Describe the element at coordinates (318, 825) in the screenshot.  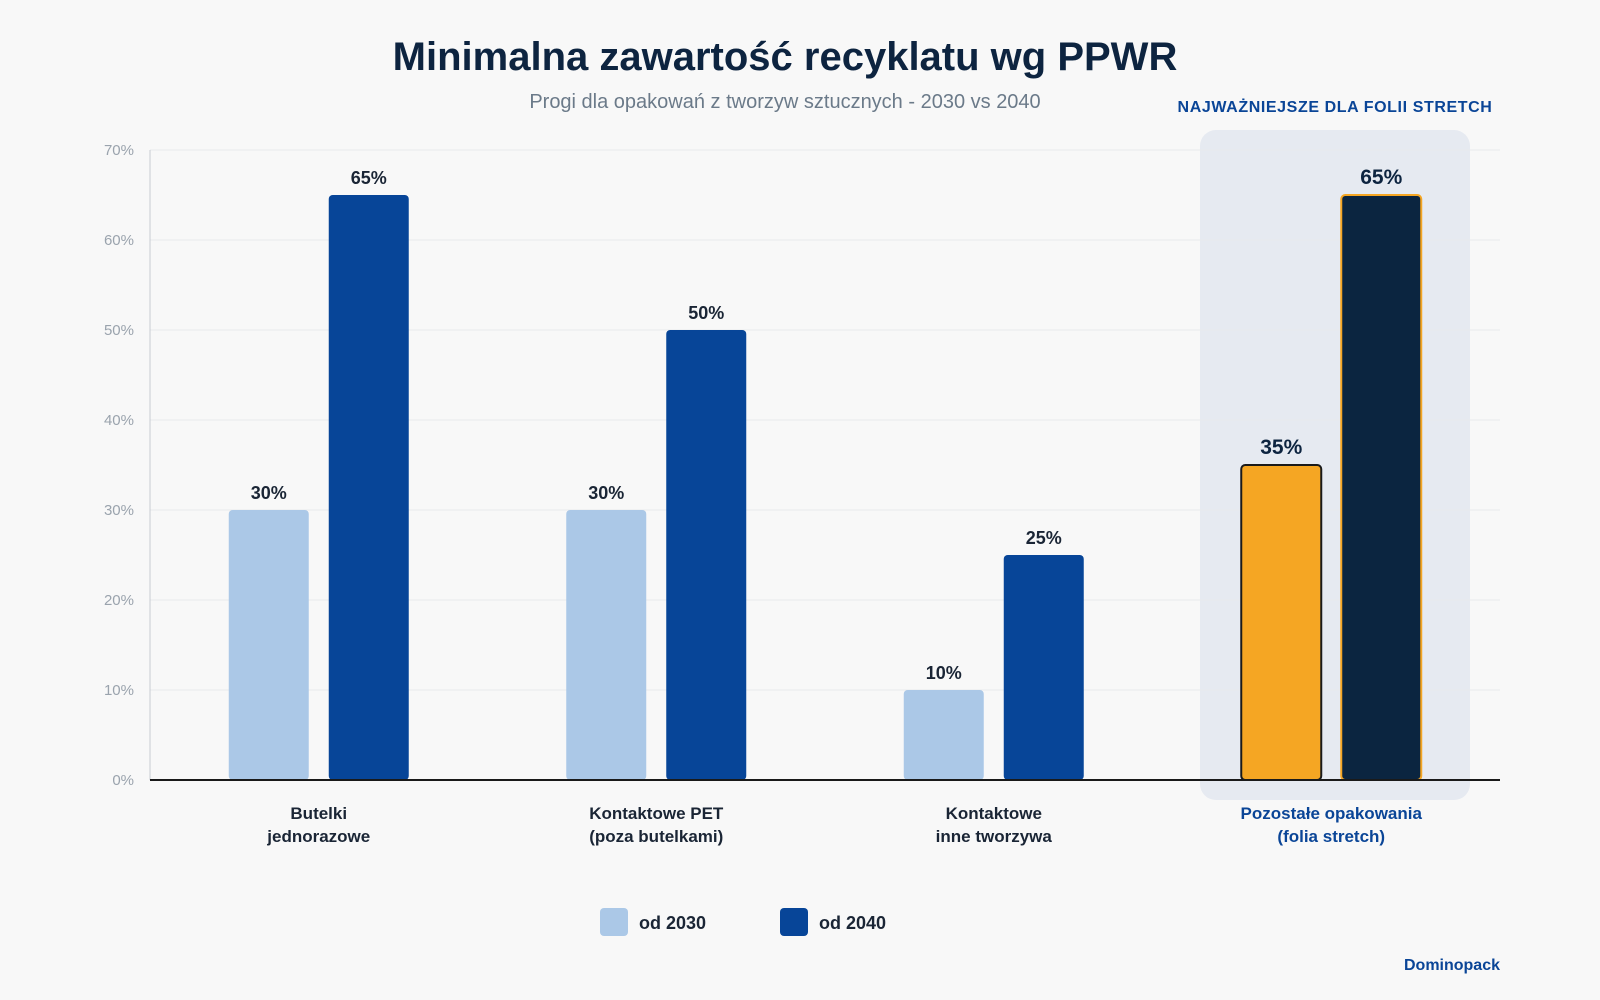
I see `x-tick-label: Butelki jednorazowe` at that location.